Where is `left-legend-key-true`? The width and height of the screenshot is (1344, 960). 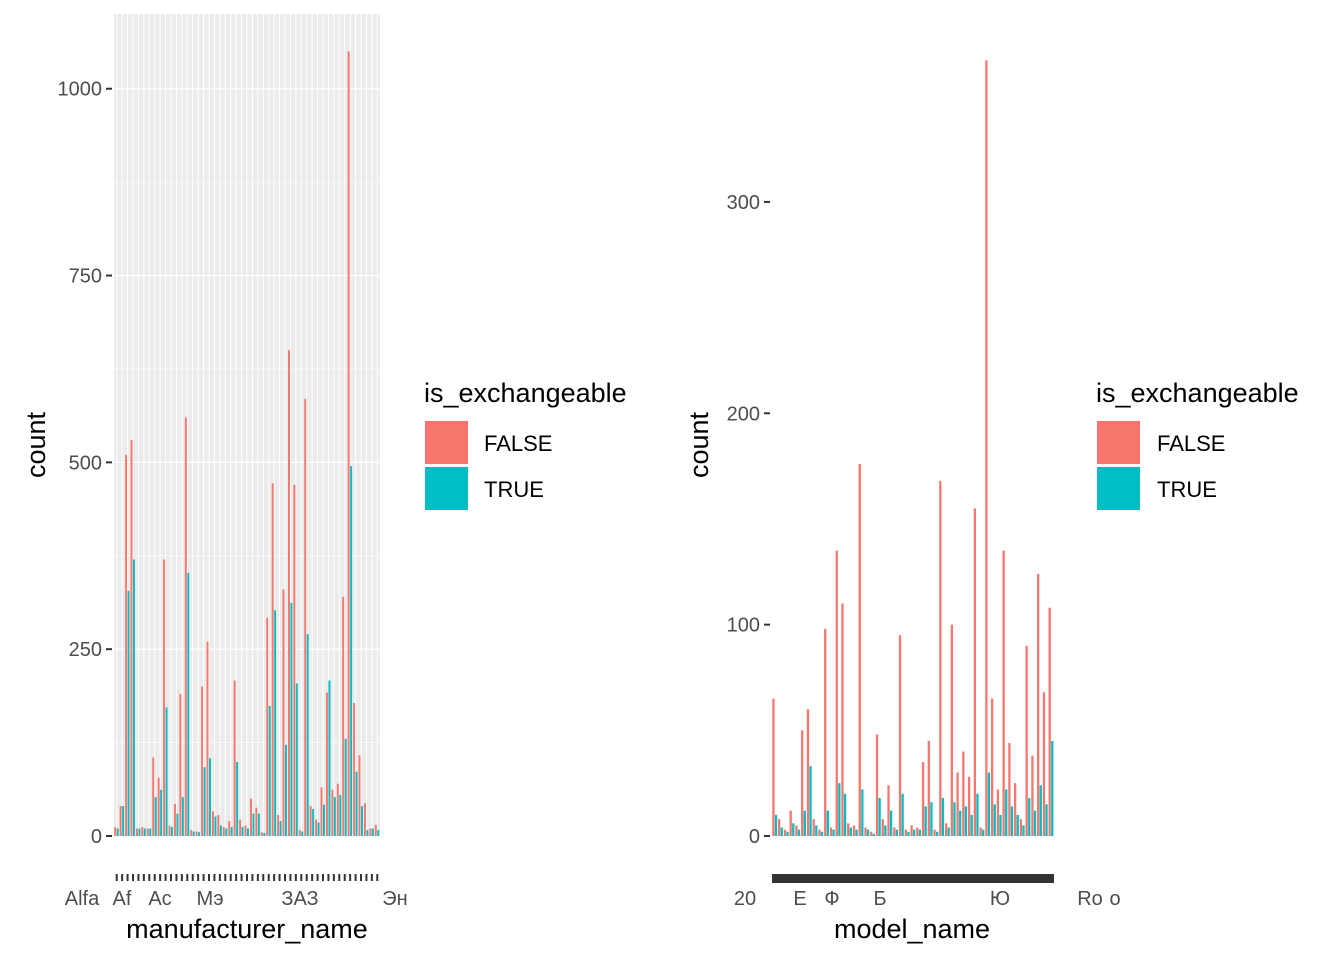
left-legend-key-true is located at coordinates (446, 488).